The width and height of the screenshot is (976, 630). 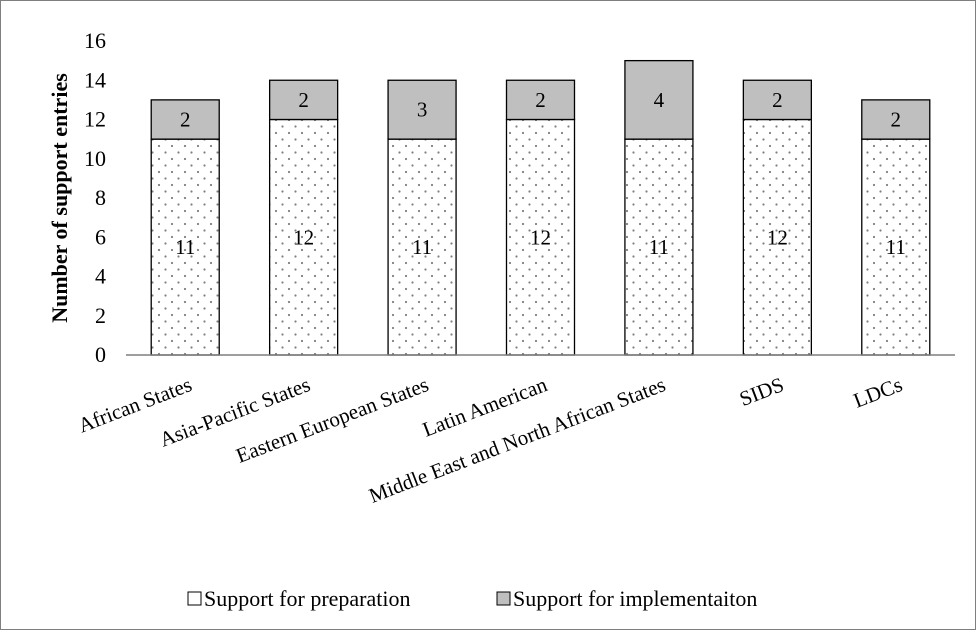 What do you see at coordinates (95, 119) in the screenshot?
I see `y-tick-label: 12` at bounding box center [95, 119].